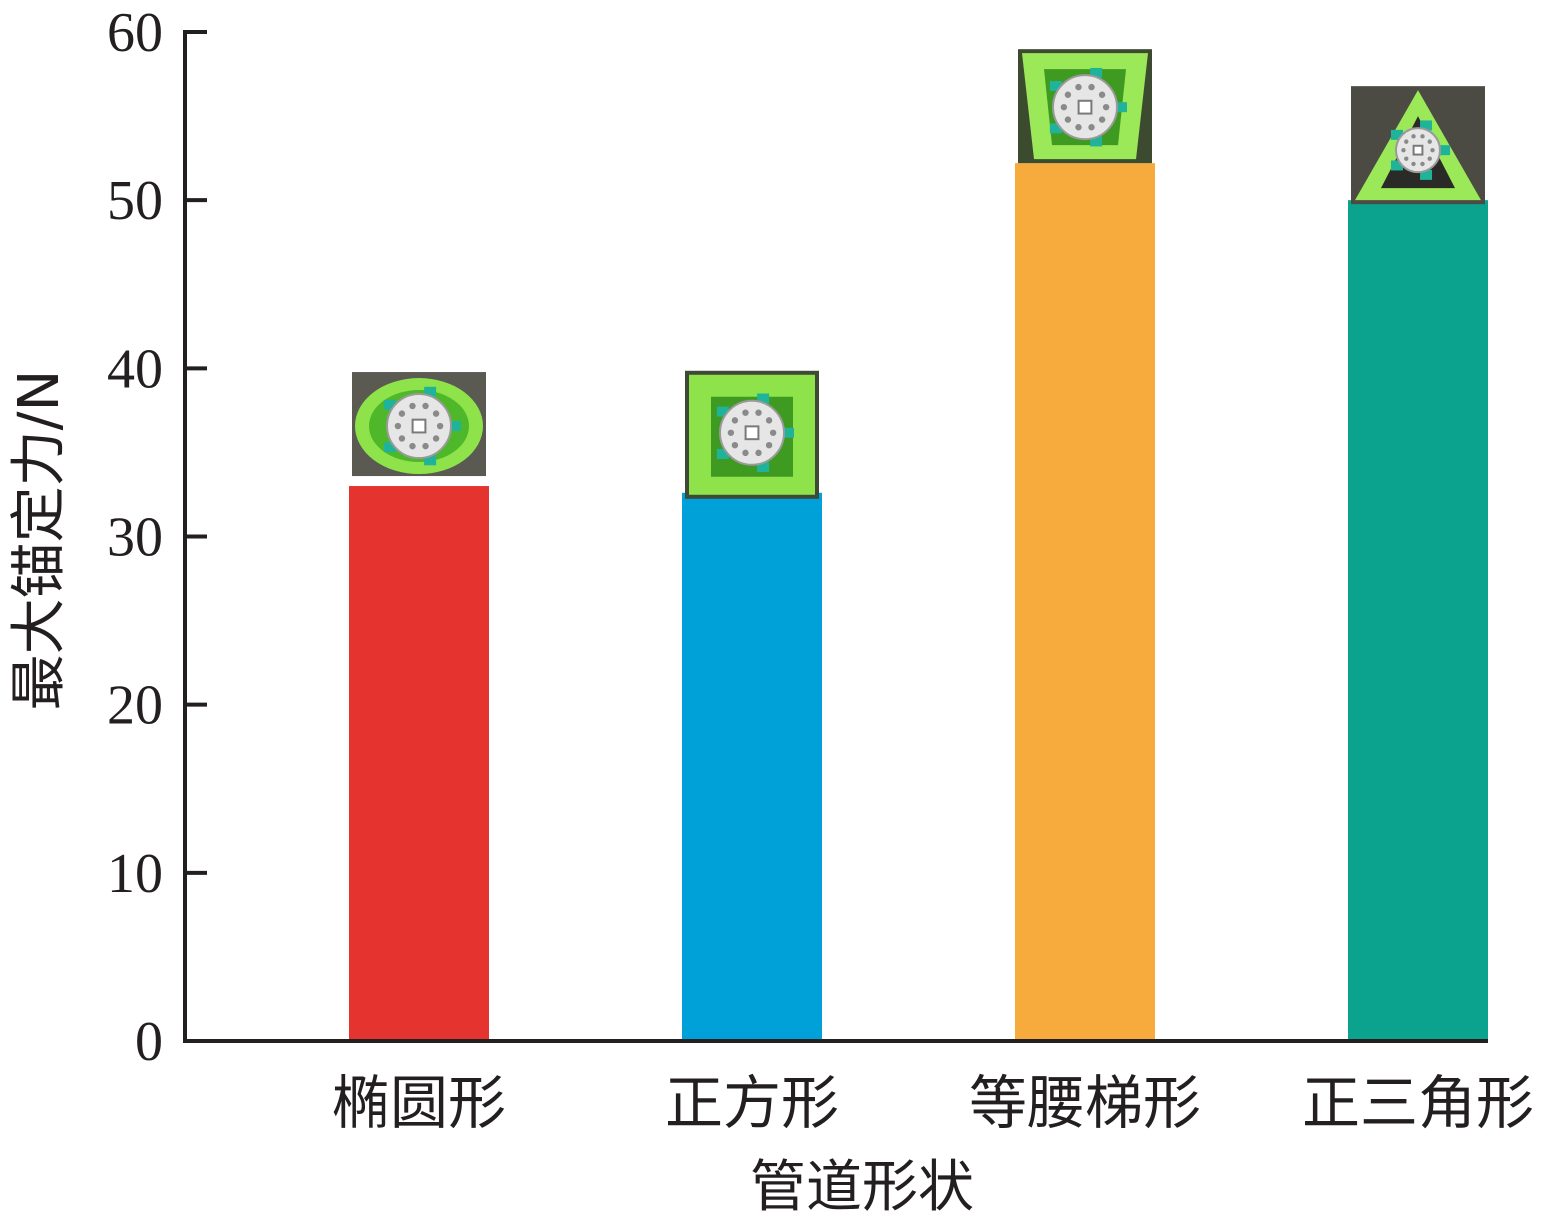 The height and width of the screenshot is (1224, 1564). I want to click on y-tick-label: 50, so click(135, 201).